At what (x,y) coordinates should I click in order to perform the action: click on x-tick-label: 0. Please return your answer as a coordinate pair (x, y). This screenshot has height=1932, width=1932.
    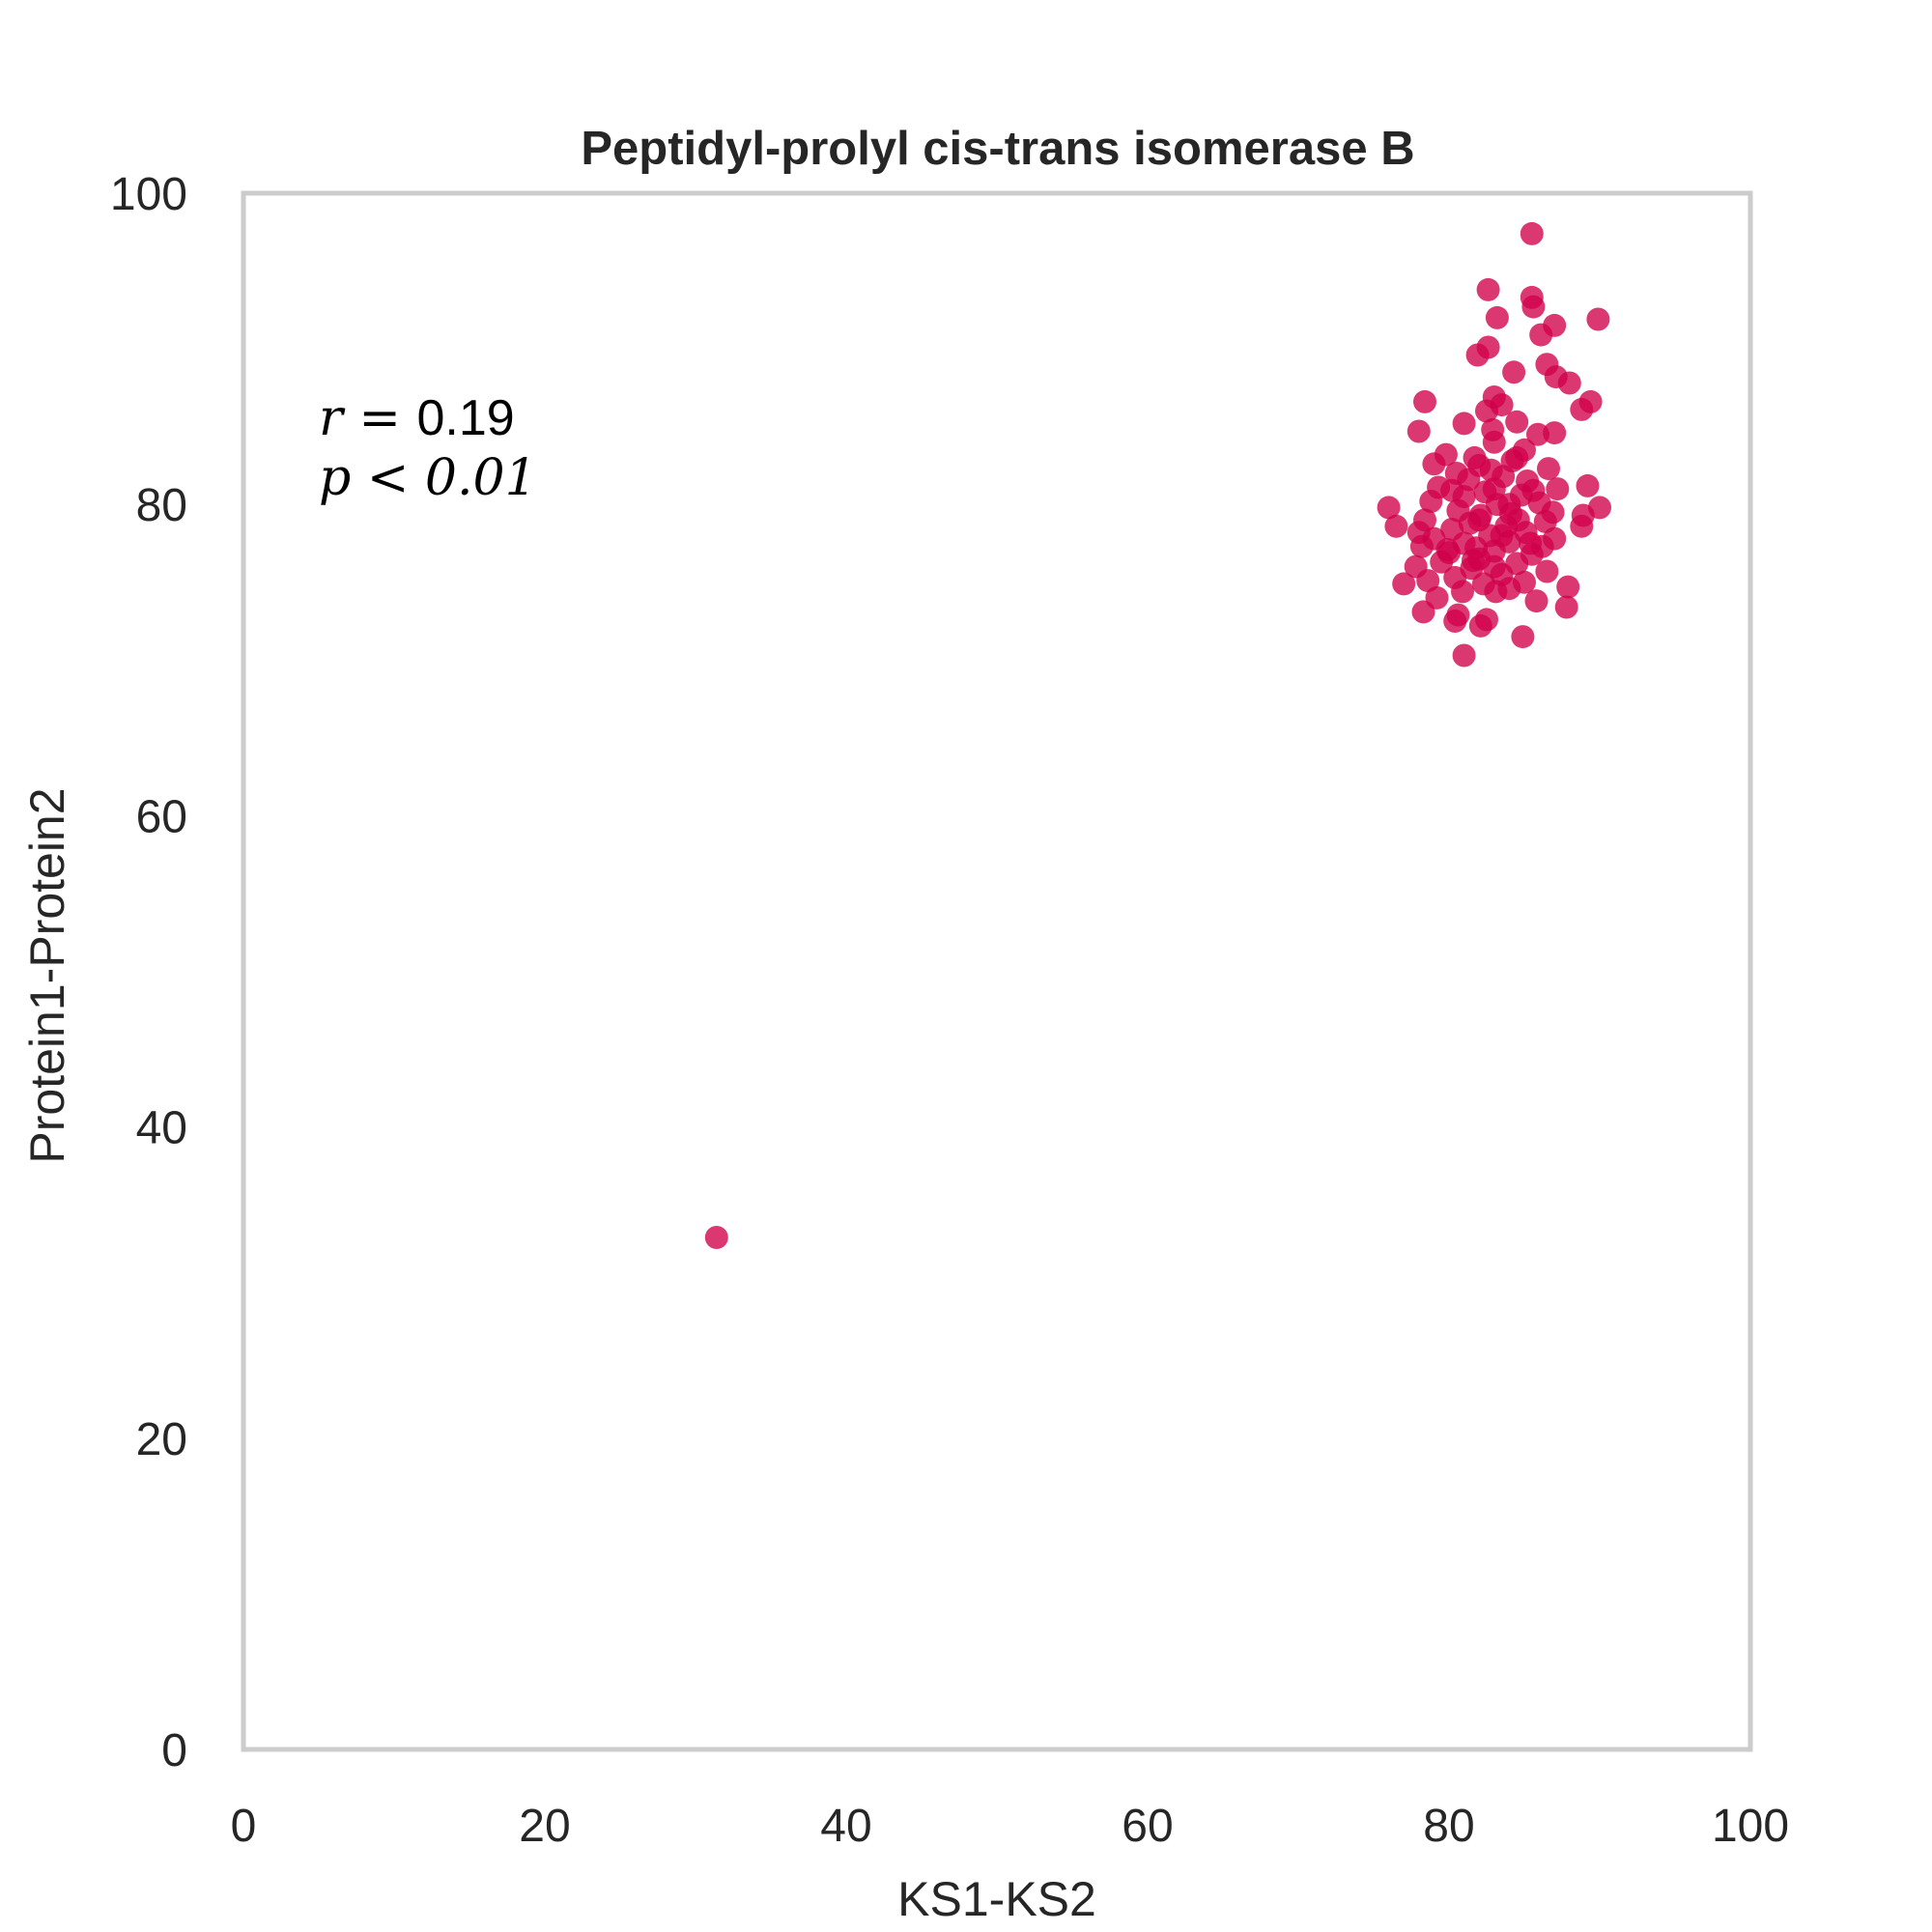
    Looking at the image, I should click on (244, 1826).